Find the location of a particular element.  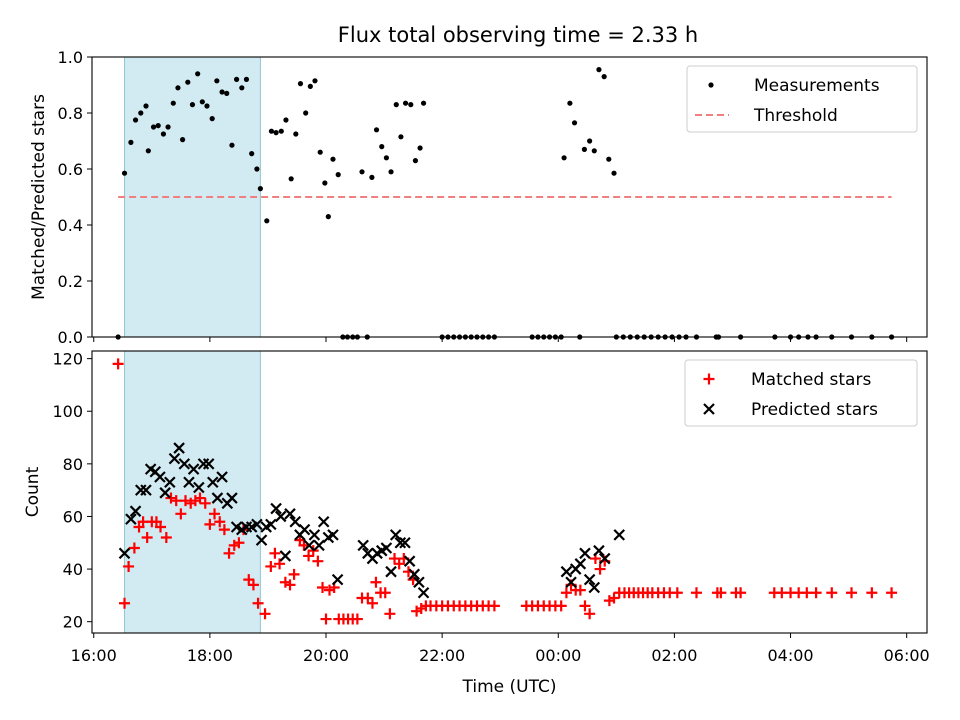

y-tick-label: 60 is located at coordinates (73, 516).